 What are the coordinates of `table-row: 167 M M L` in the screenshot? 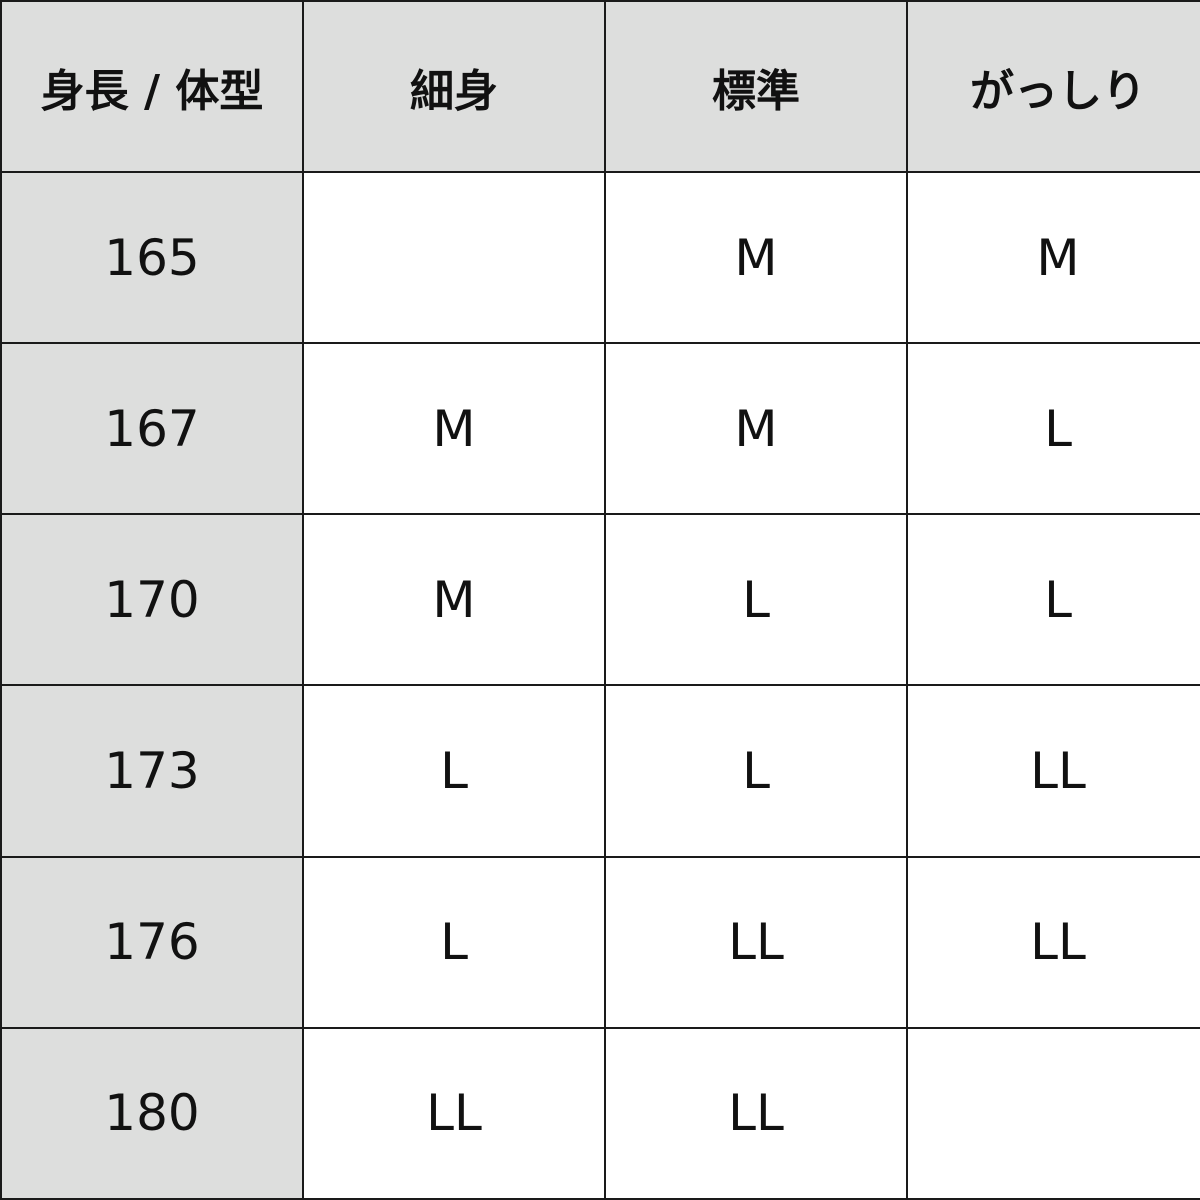 It's located at (600, 429).